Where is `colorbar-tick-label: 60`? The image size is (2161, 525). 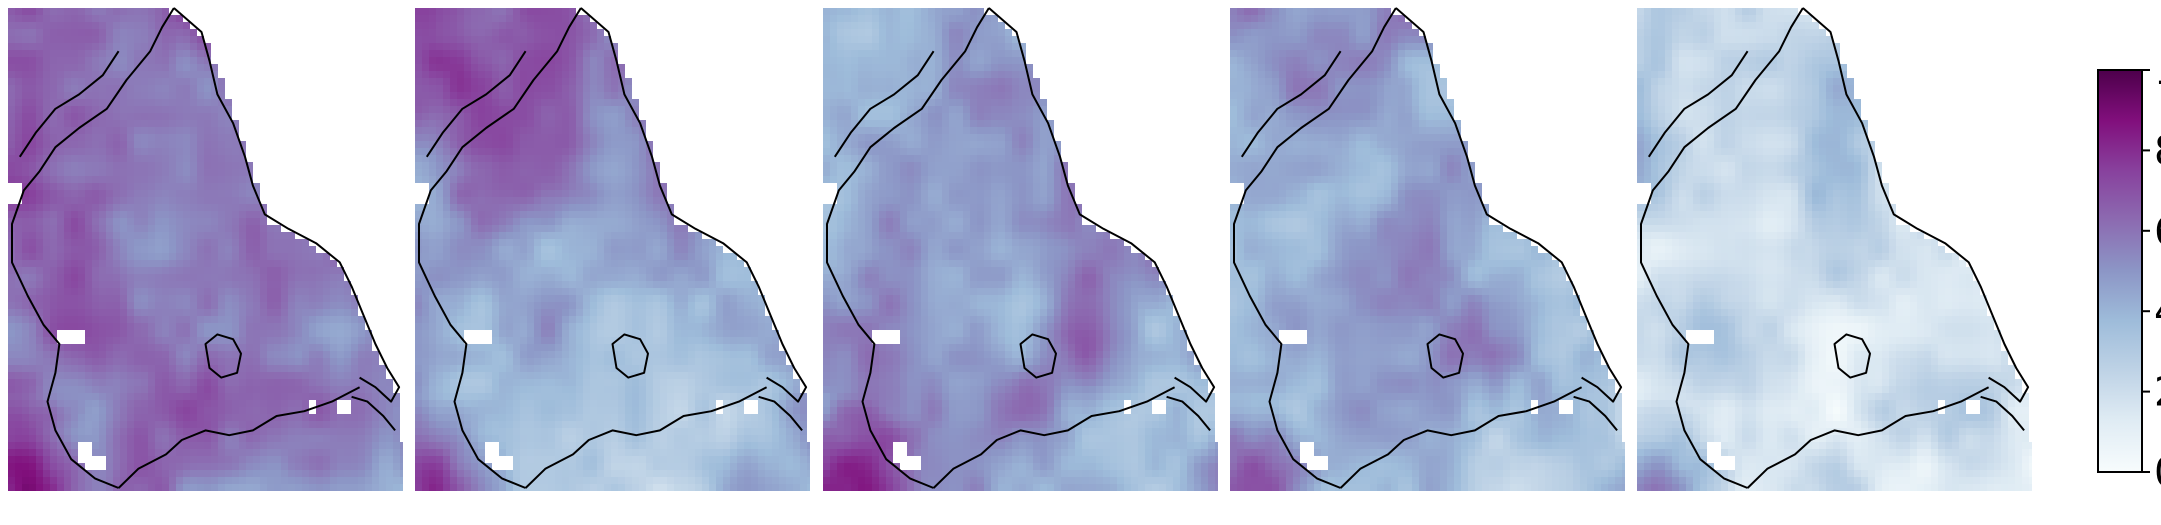 colorbar-tick-label: 60 is located at coordinates (2157, 232).